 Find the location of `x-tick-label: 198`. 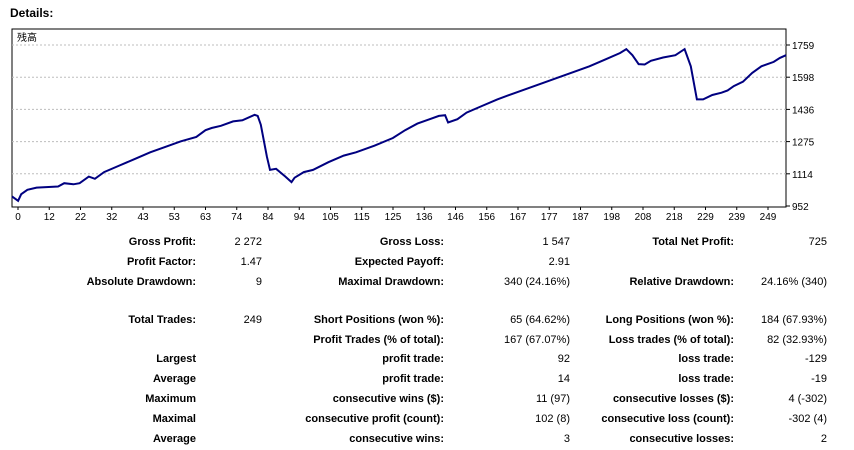

x-tick-label: 198 is located at coordinates (611, 217).